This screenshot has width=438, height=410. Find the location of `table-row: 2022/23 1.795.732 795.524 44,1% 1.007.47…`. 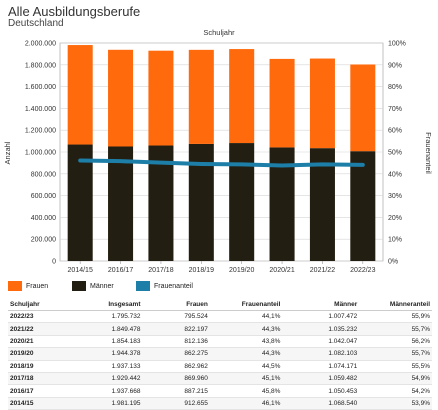

table-row: 2022/23 1.795.732 795.524 44,1% 1.007.47… is located at coordinates (220, 317).